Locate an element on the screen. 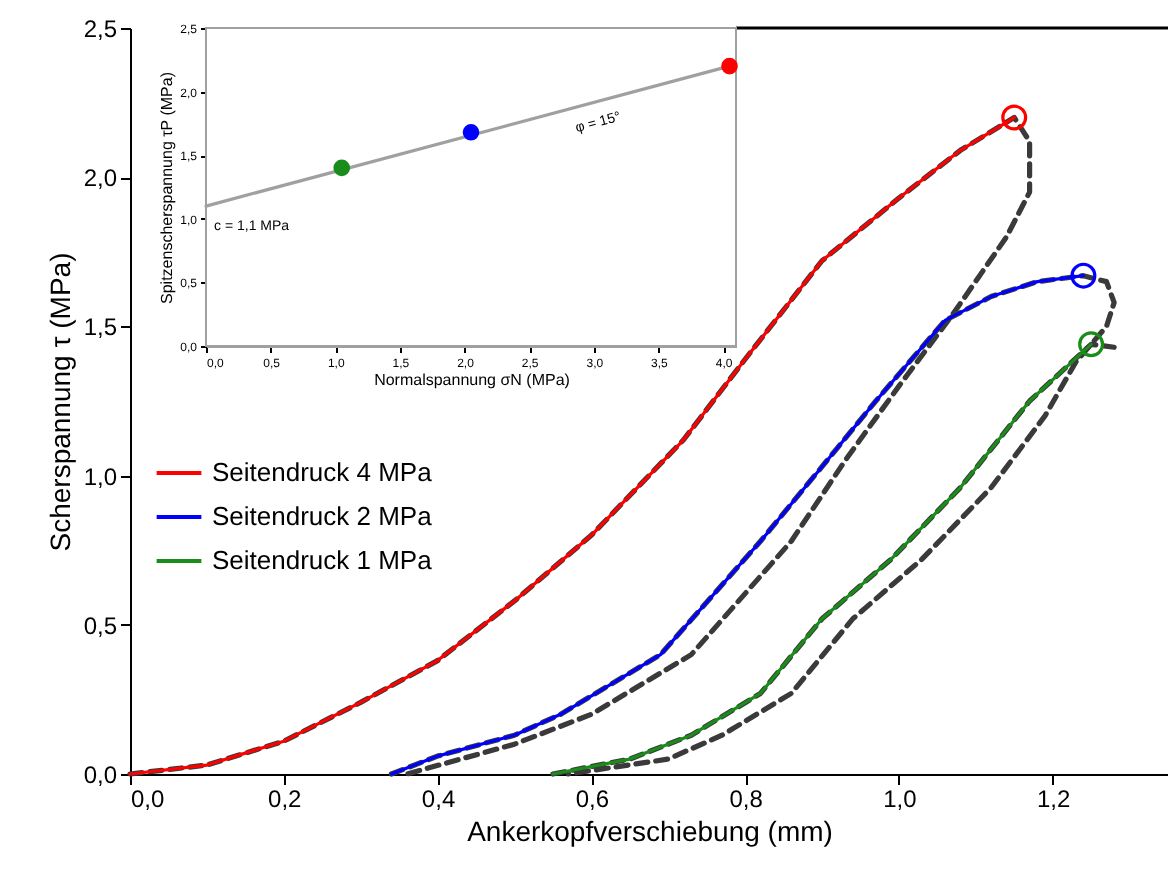 The width and height of the screenshot is (1168, 886). y-tick-label: 2,5 is located at coordinates (100, 29).